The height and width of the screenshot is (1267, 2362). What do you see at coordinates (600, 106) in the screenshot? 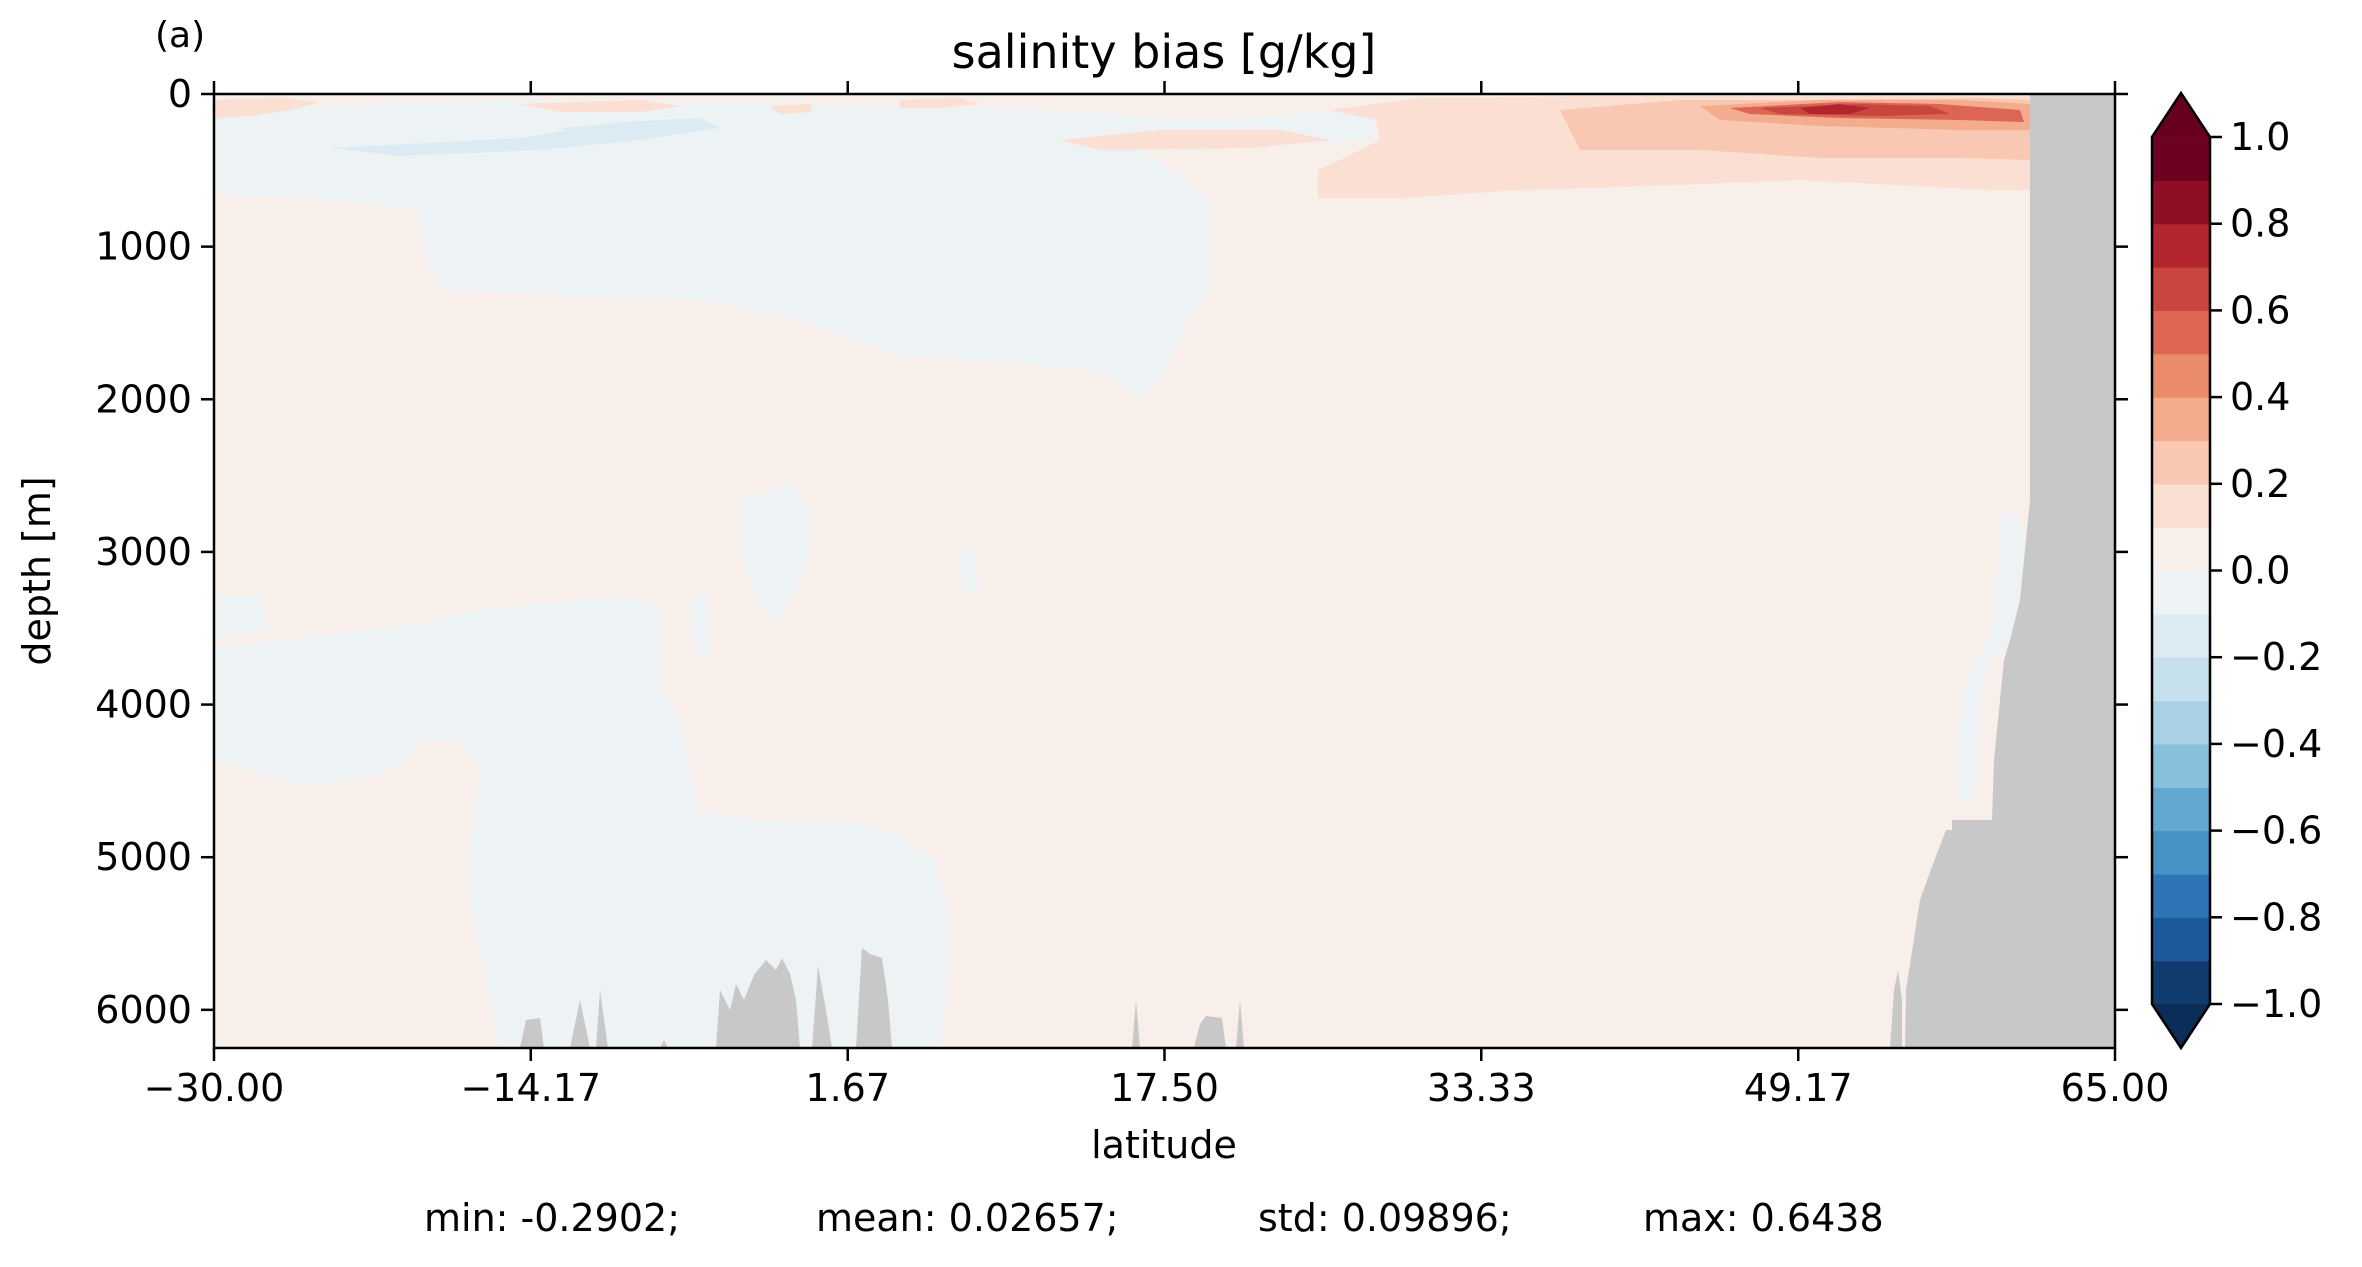
I see `contour-pos-surface-mid-a` at bounding box center [600, 106].